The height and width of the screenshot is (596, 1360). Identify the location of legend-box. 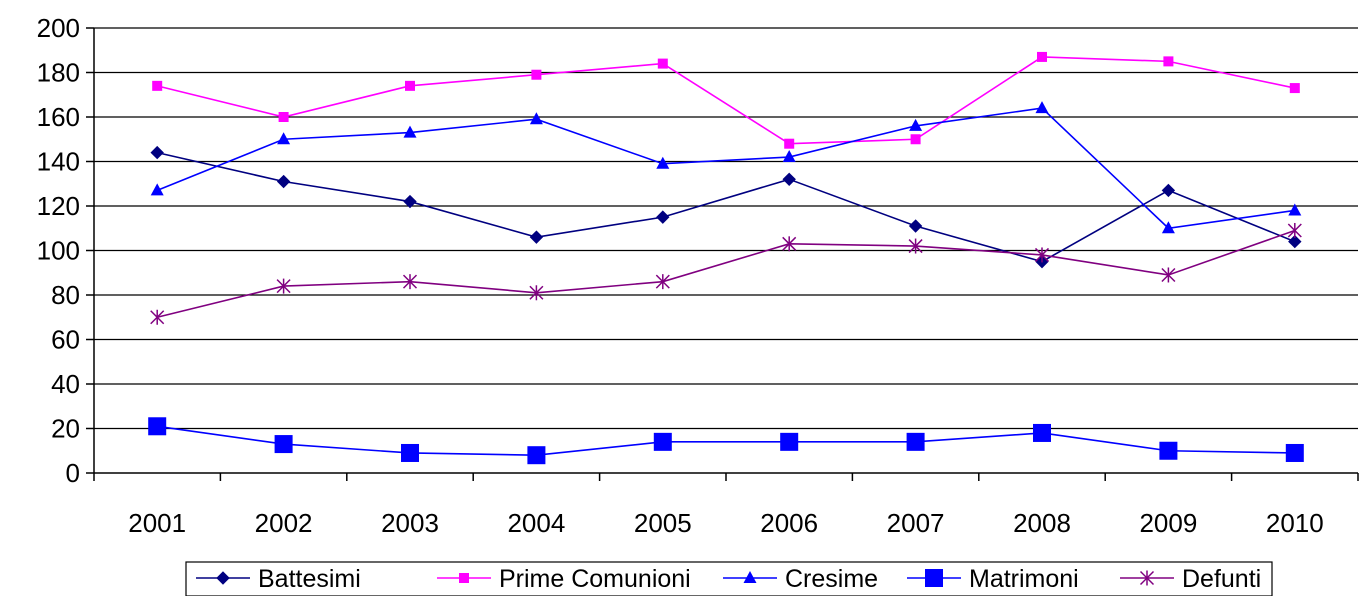
(729, 578).